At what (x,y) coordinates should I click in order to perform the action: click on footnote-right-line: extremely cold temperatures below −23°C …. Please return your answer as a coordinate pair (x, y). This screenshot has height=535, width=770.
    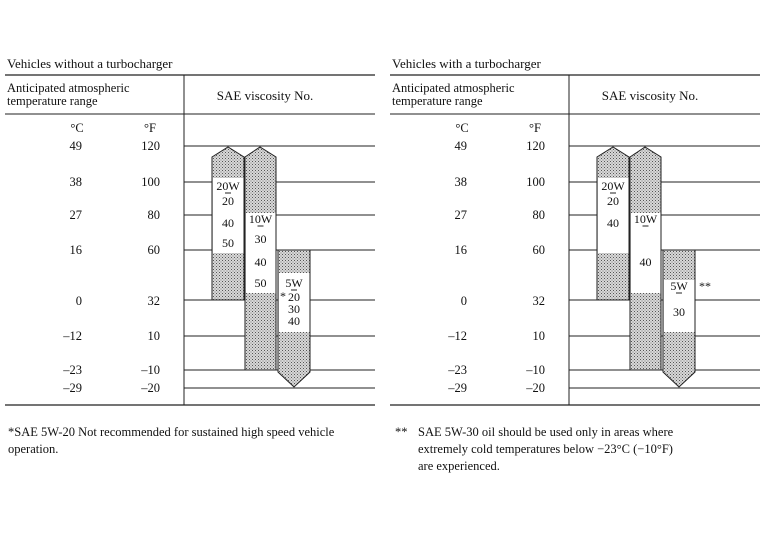
    Looking at the image, I should click on (545, 449).